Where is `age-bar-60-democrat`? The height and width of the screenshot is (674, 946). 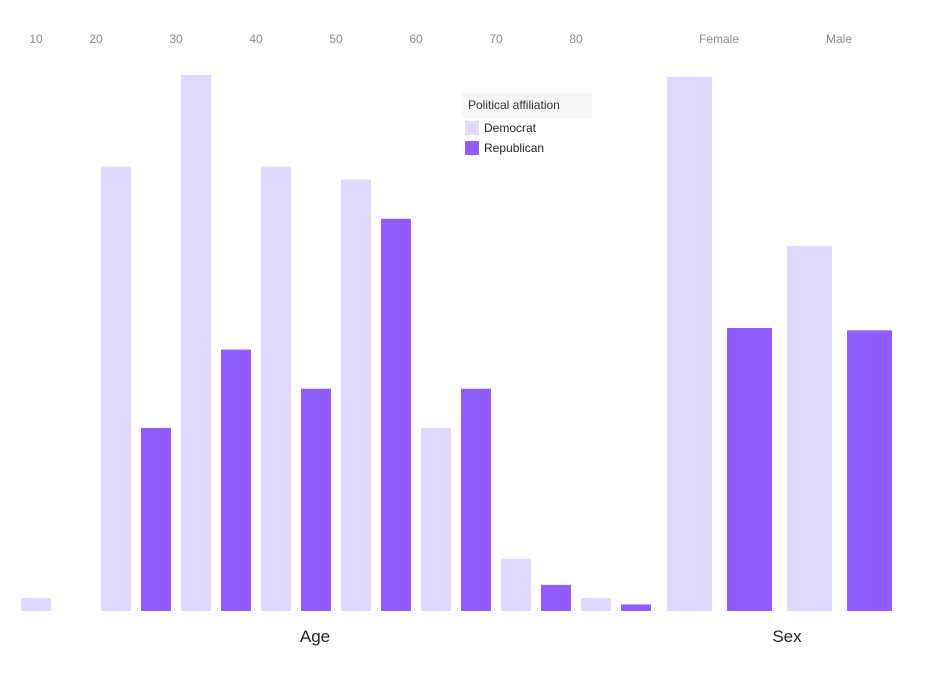
age-bar-60-democrat is located at coordinates (436, 519).